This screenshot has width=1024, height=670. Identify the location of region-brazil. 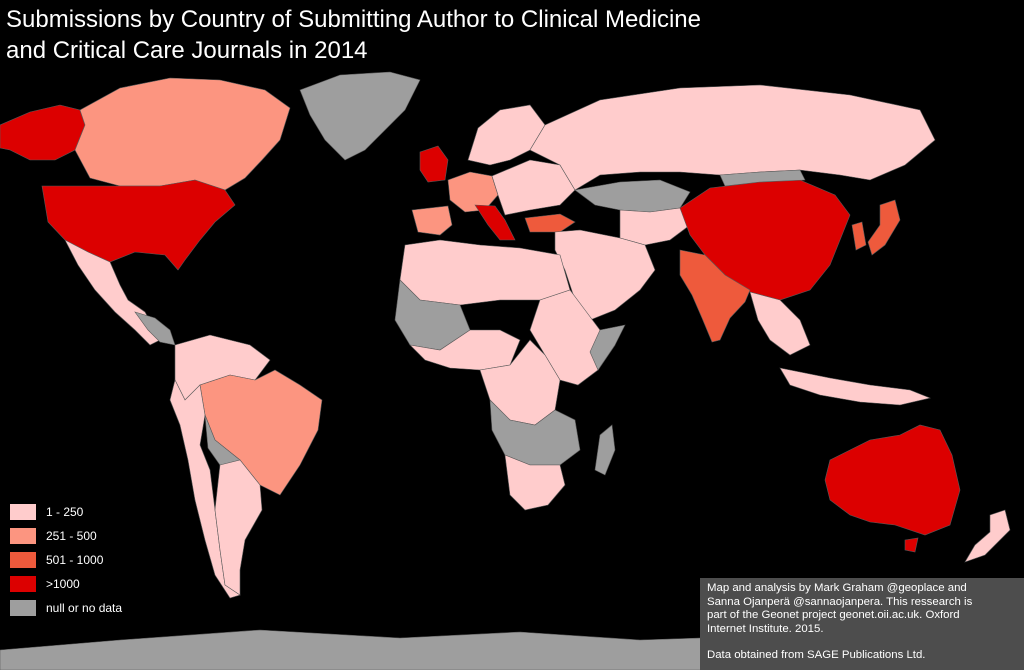
(261, 432).